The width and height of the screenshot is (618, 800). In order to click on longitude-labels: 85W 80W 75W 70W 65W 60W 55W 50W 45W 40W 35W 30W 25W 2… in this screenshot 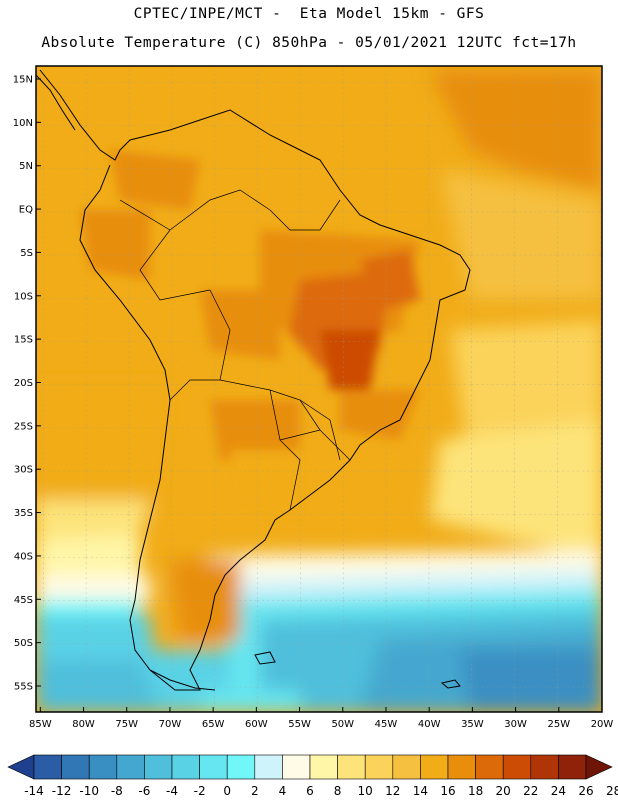, I will do `click(321, 718)`.